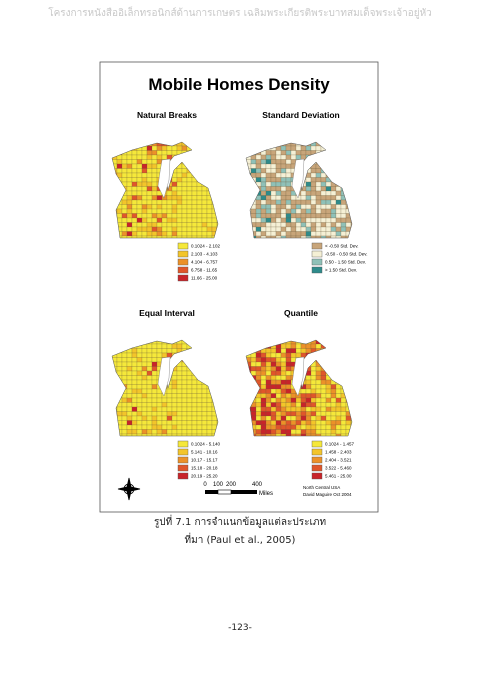 This screenshot has width=480, height=679. What do you see at coordinates (206, 444) in the screenshot?
I see `legend-label: 0.1024 - 5.140` at bounding box center [206, 444].